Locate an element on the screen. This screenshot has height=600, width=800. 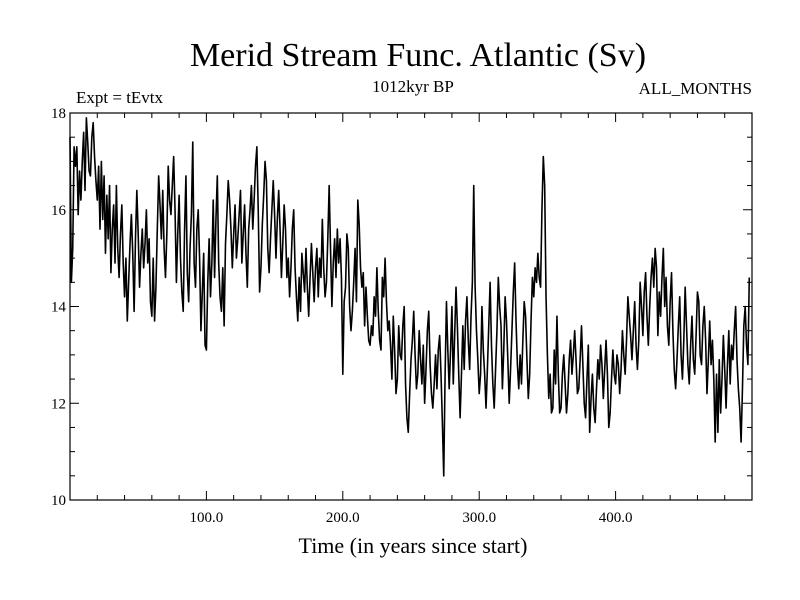
experiment-label: Expt = tEvtx is located at coordinates (120, 97).